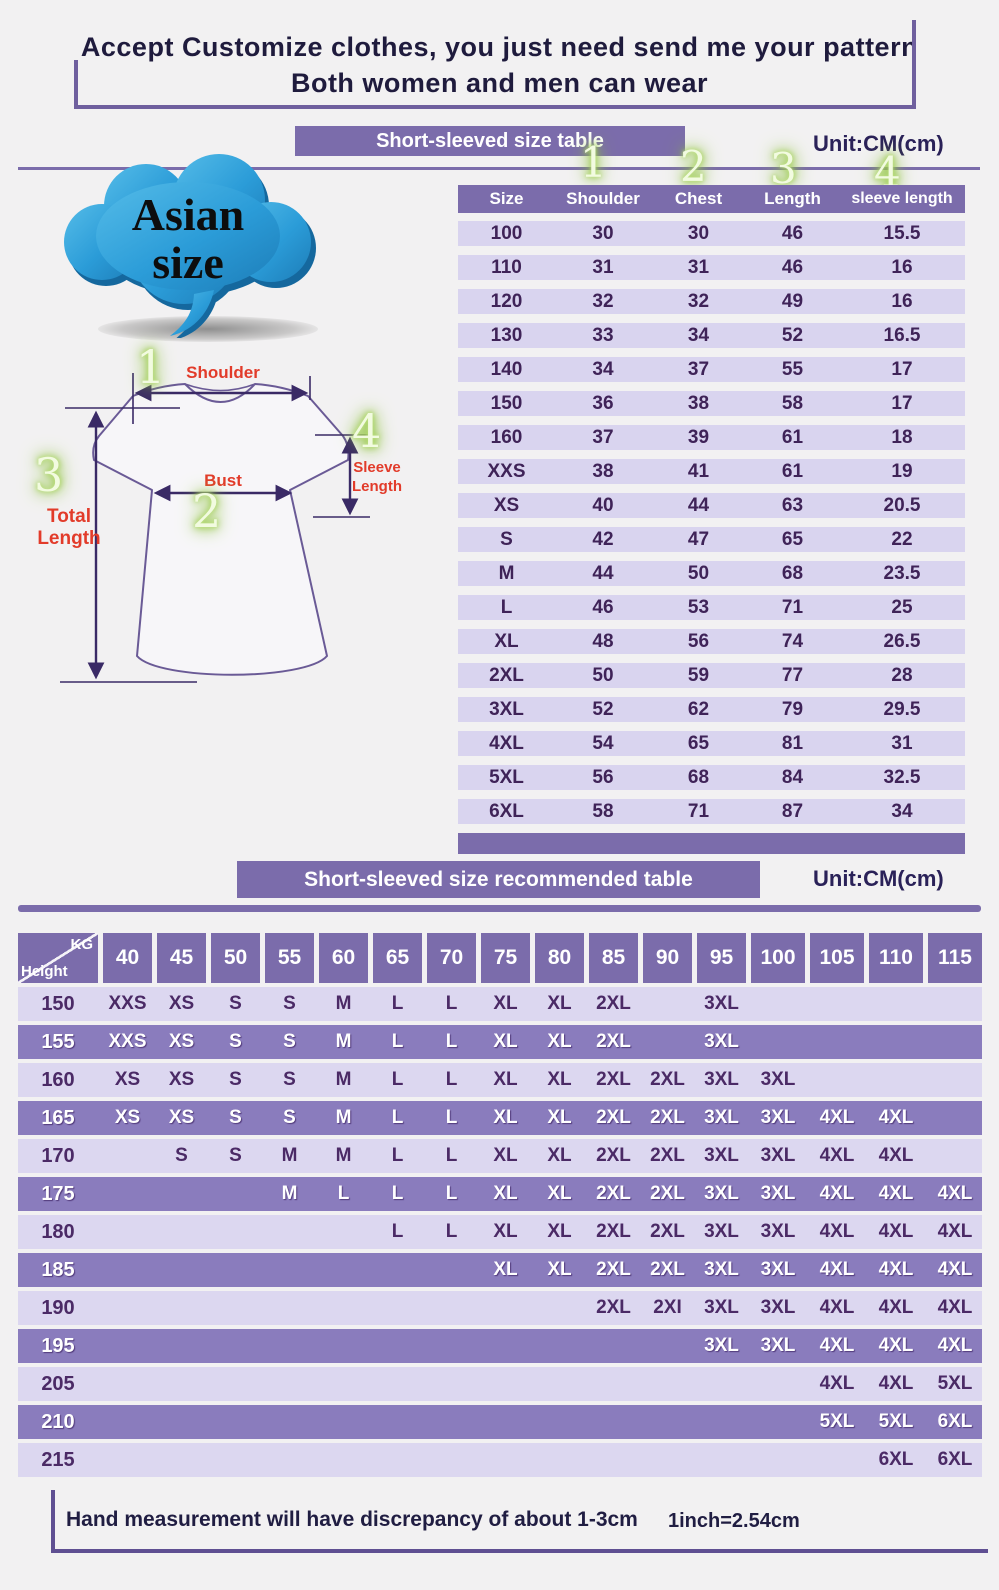  What do you see at coordinates (792, 641) in the screenshot?
I see `size-value-cell: 74` at bounding box center [792, 641].